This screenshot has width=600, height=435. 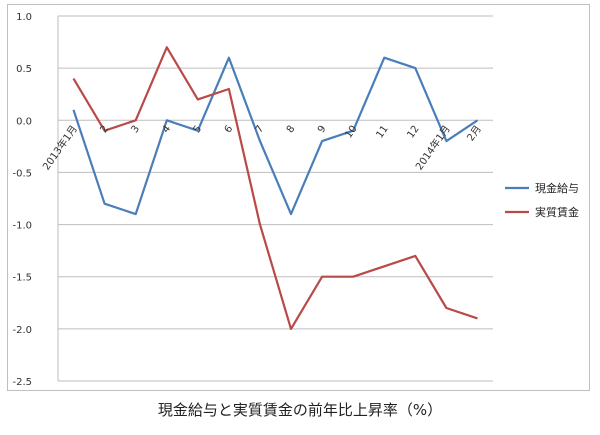 I want to click on y-tick-label: -0.5, so click(x=22, y=173).